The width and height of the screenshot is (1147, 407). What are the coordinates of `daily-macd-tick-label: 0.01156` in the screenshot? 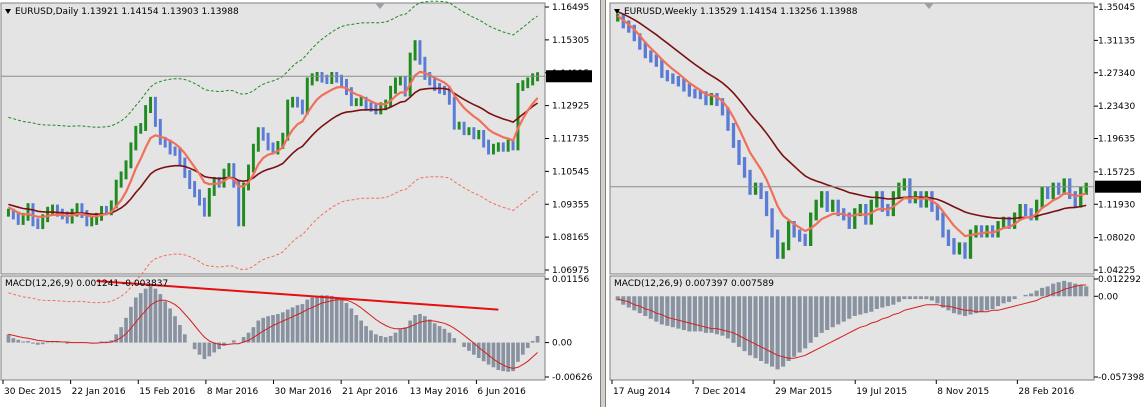 It's located at (570, 280).